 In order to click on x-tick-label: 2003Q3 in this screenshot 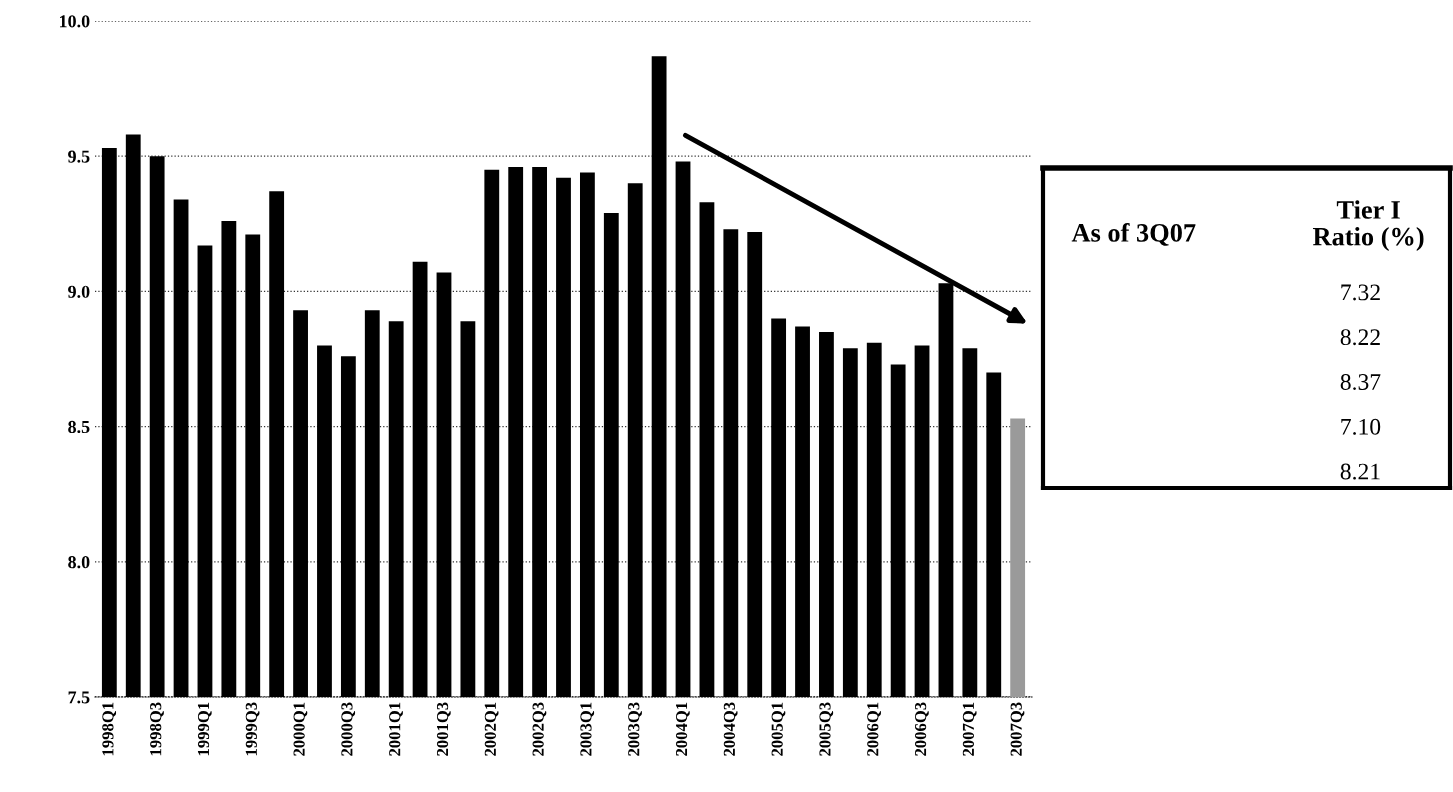, I will do `click(635, 729)`.